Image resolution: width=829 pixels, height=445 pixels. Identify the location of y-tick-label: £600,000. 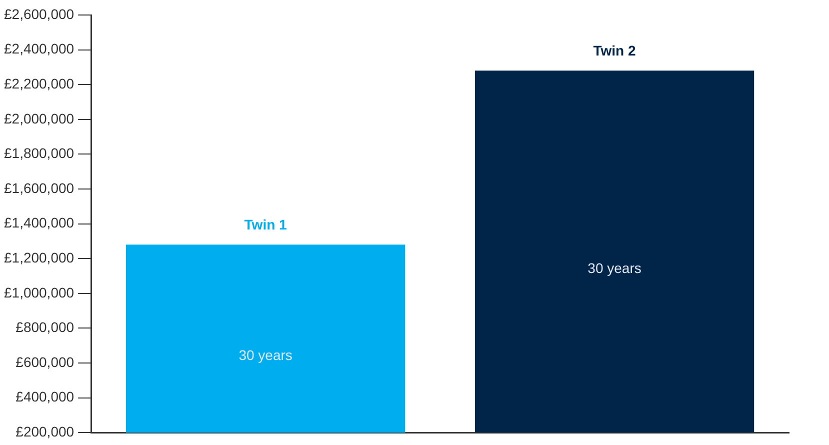
(45, 362).